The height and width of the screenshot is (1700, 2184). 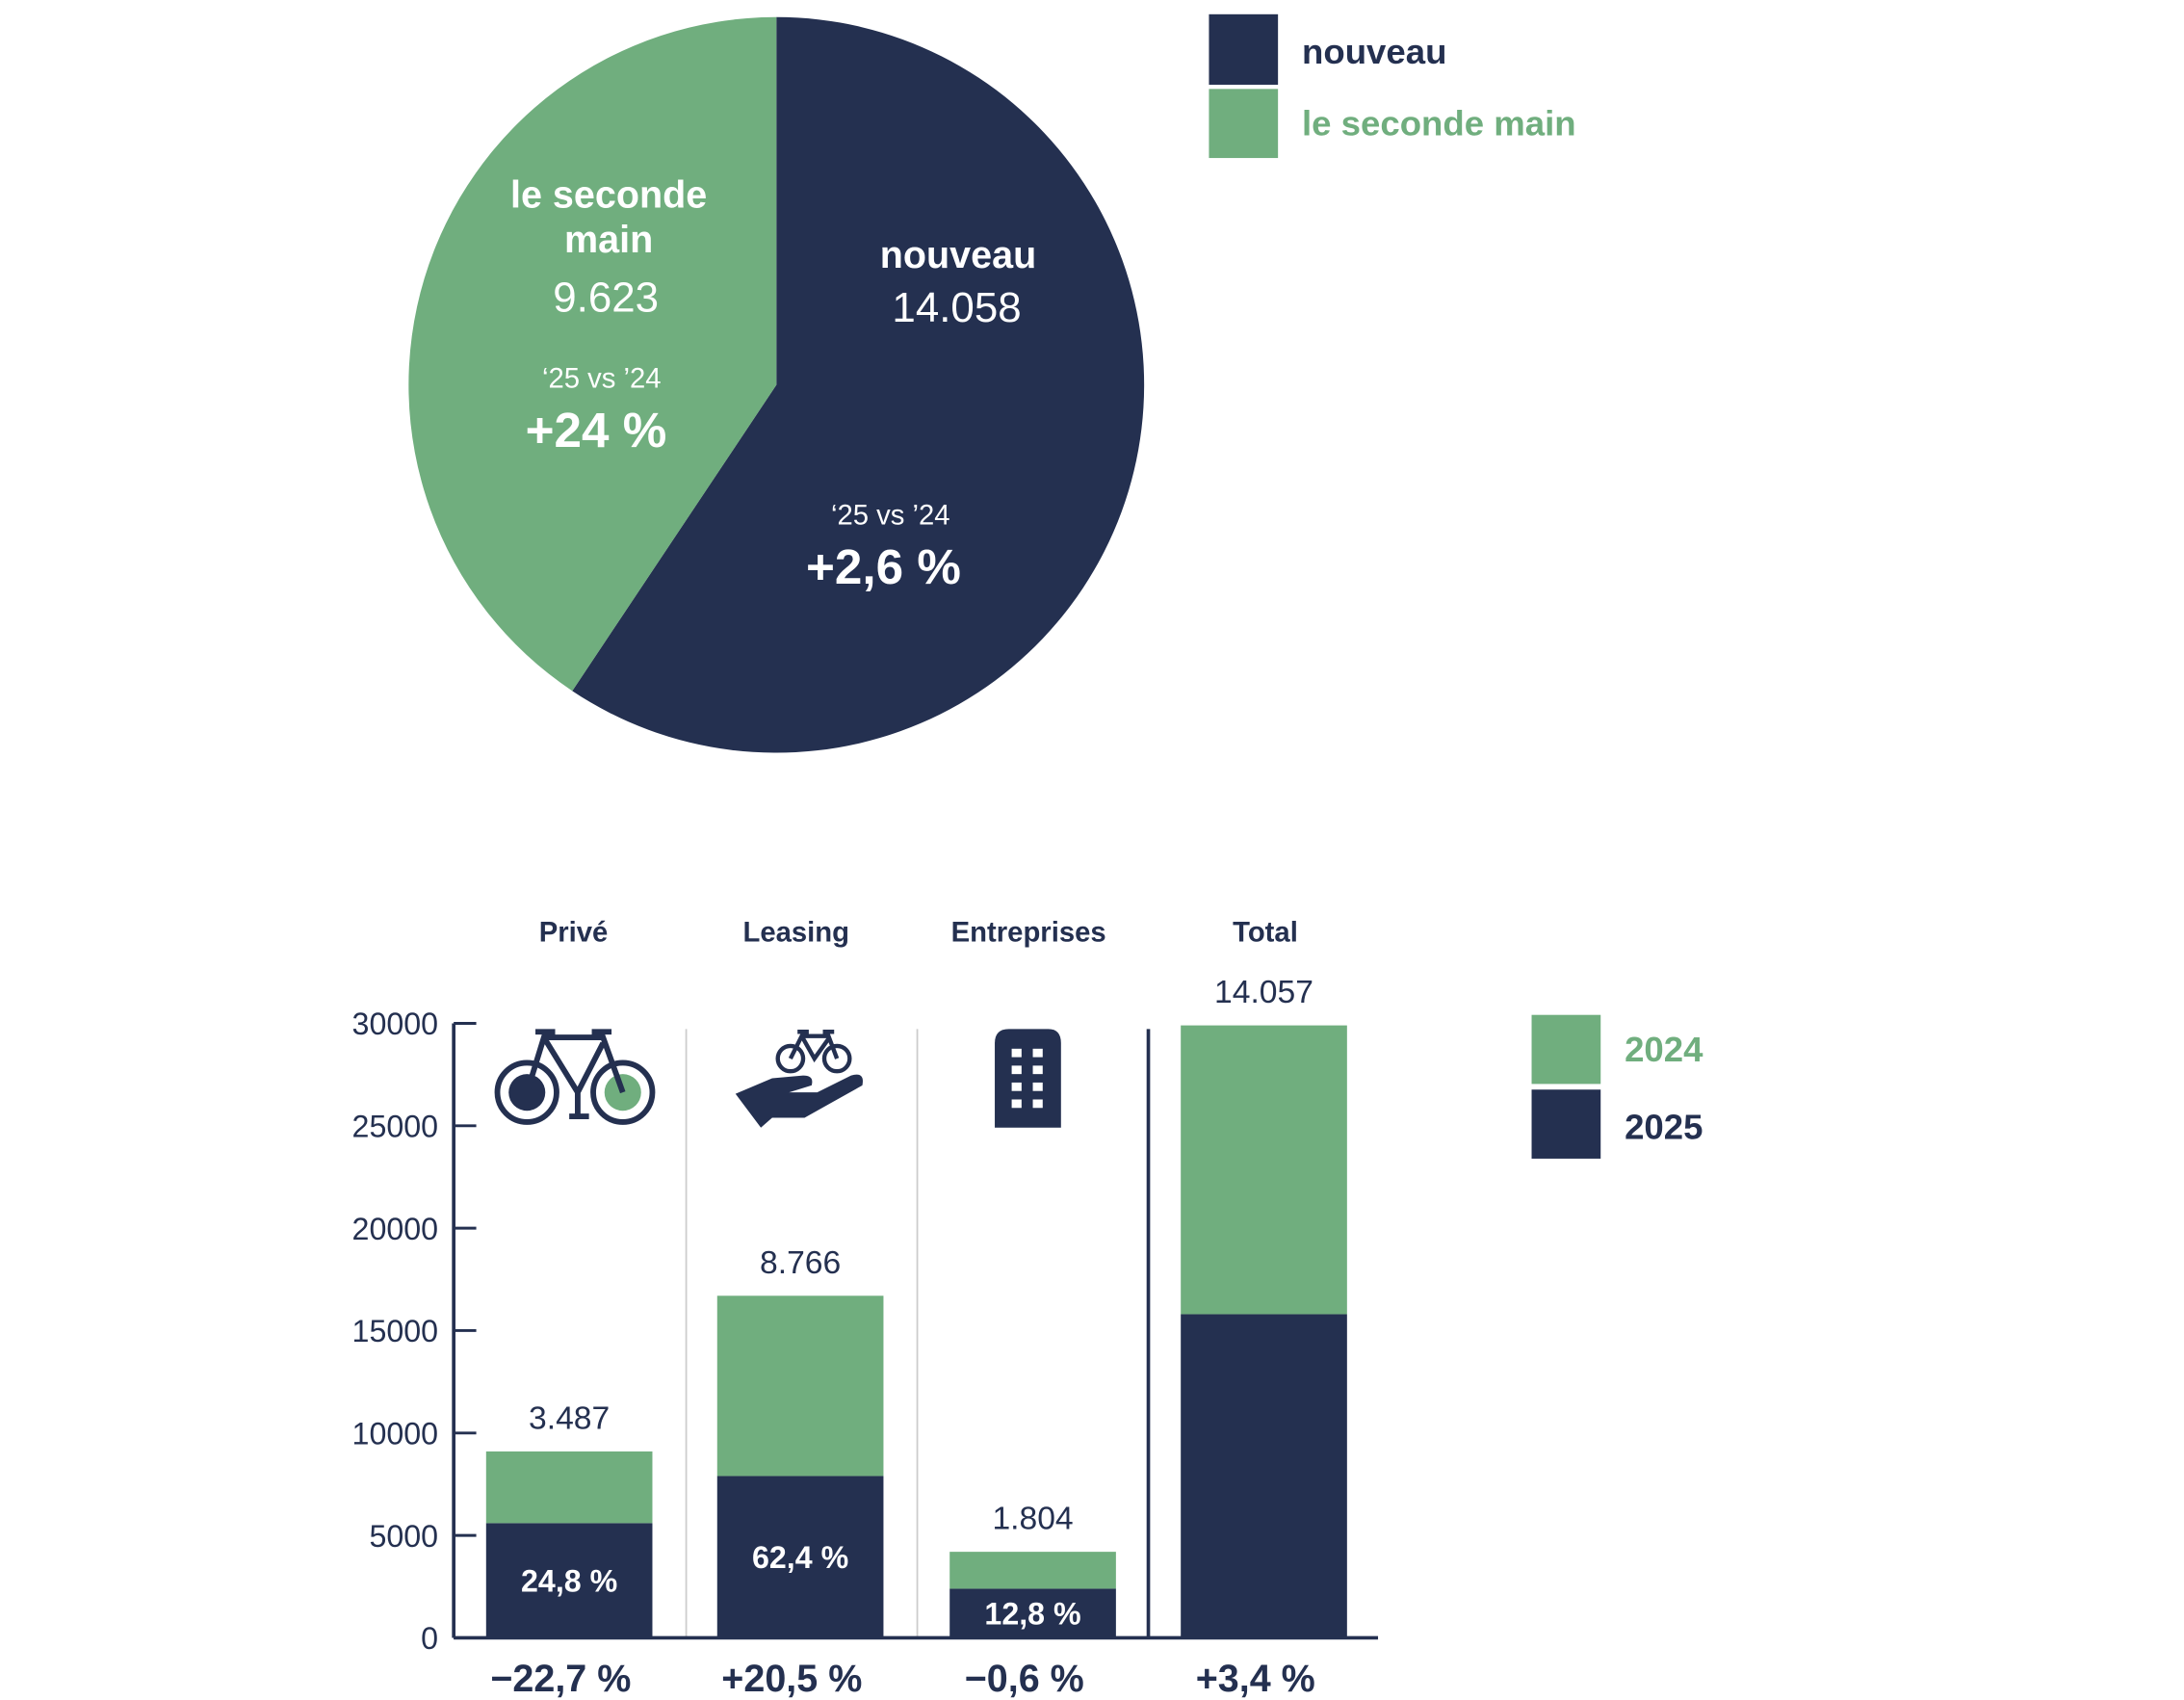 I want to click on category-label: Total, so click(x=1266, y=934).